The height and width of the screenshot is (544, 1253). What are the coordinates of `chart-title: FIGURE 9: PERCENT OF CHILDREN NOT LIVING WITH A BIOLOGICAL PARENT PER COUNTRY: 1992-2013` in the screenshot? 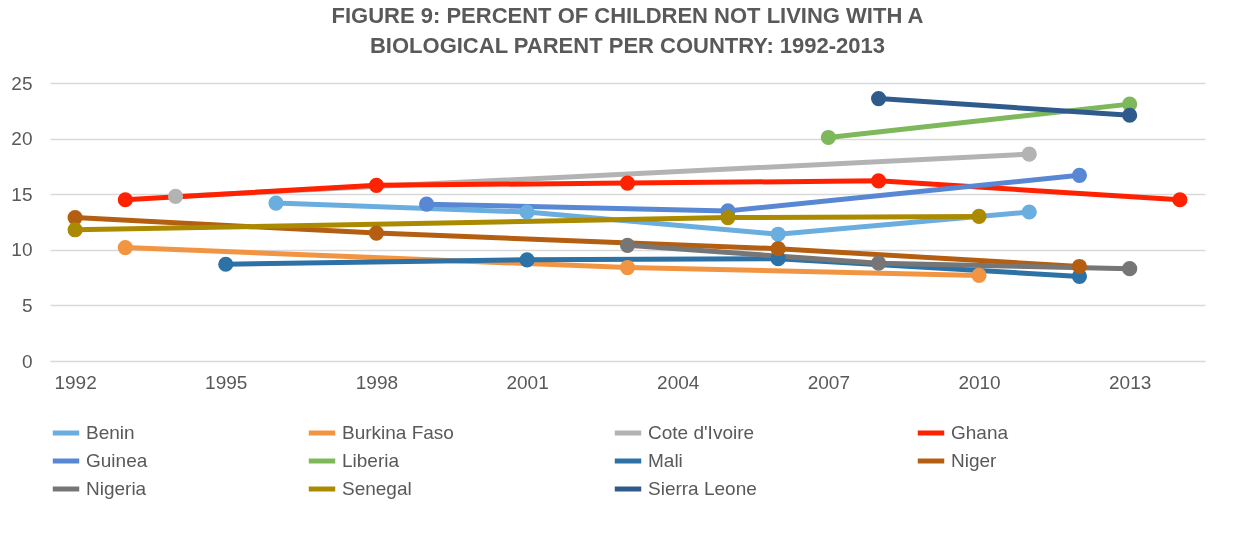 It's located at (627, 30).